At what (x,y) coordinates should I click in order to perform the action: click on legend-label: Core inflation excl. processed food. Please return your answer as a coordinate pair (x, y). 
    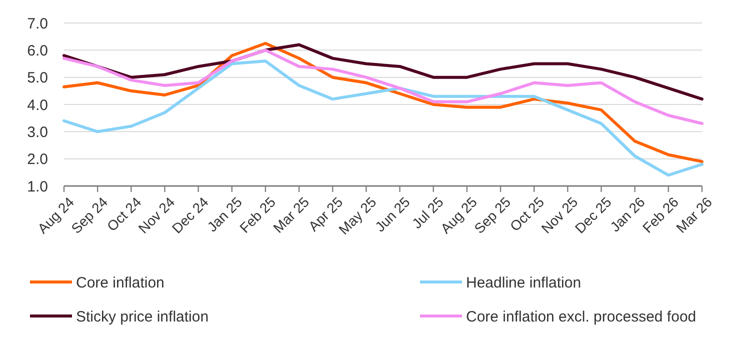
    Looking at the image, I should click on (581, 317).